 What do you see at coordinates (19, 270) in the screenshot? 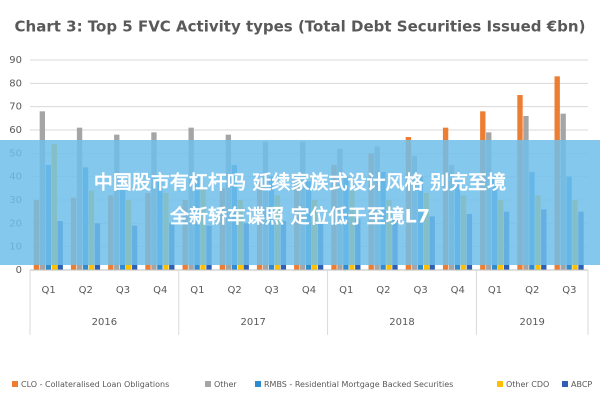
I see `y-tick-label: 0` at bounding box center [19, 270].